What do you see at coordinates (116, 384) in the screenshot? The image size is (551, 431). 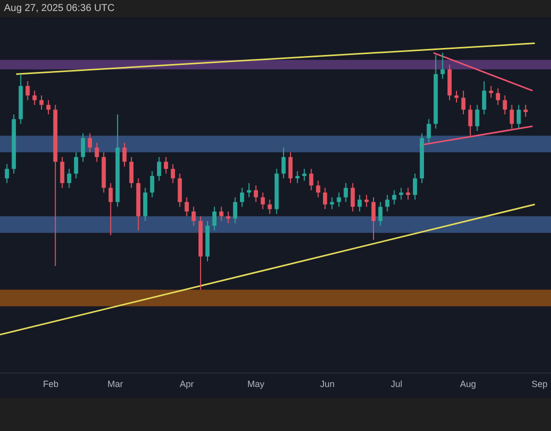 I see `x-tick-label: Mar` at bounding box center [116, 384].